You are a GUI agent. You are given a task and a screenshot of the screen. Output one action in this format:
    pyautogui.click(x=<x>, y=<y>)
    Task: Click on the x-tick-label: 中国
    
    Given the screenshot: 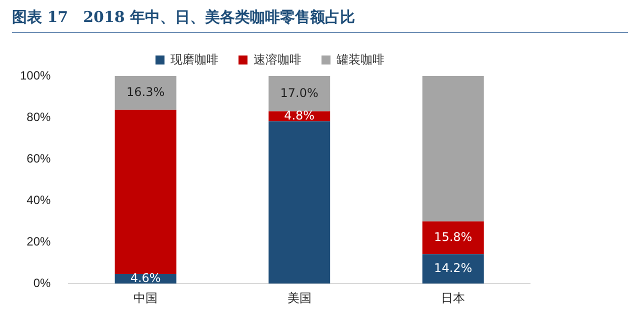 What is the action you would take?
    pyautogui.click(x=146, y=298)
    